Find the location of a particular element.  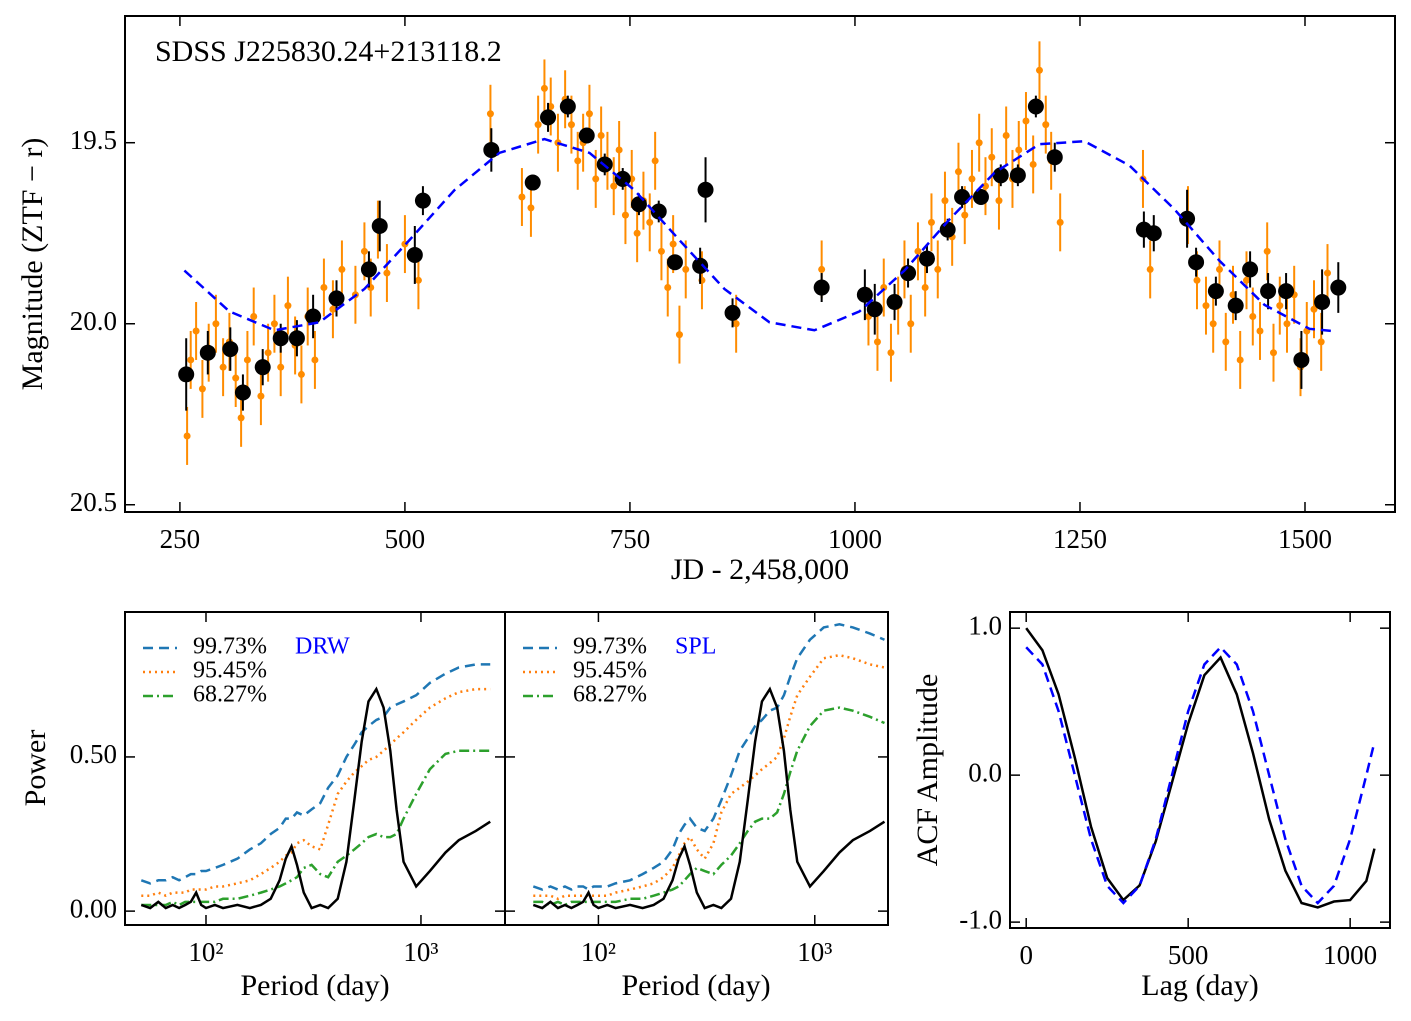

y-axis-label: ACF Amplitude is located at coordinates (927, 770).